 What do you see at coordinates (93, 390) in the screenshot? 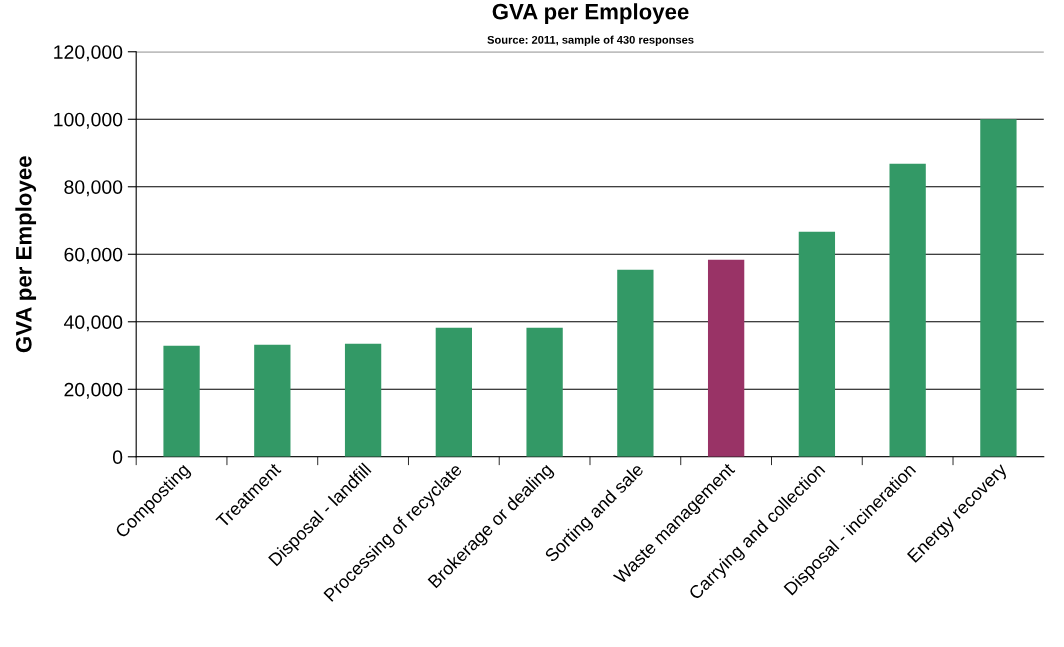
I see `y-tick-label: 20,000` at bounding box center [93, 390].